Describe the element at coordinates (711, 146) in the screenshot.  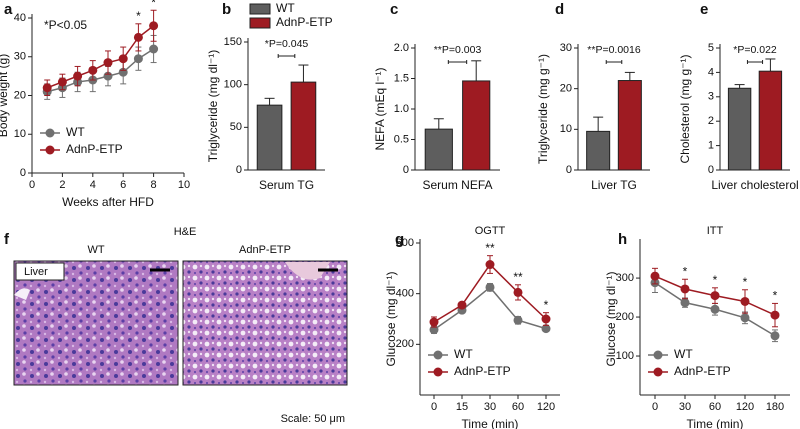
I see `y-tick-label: 1` at that location.